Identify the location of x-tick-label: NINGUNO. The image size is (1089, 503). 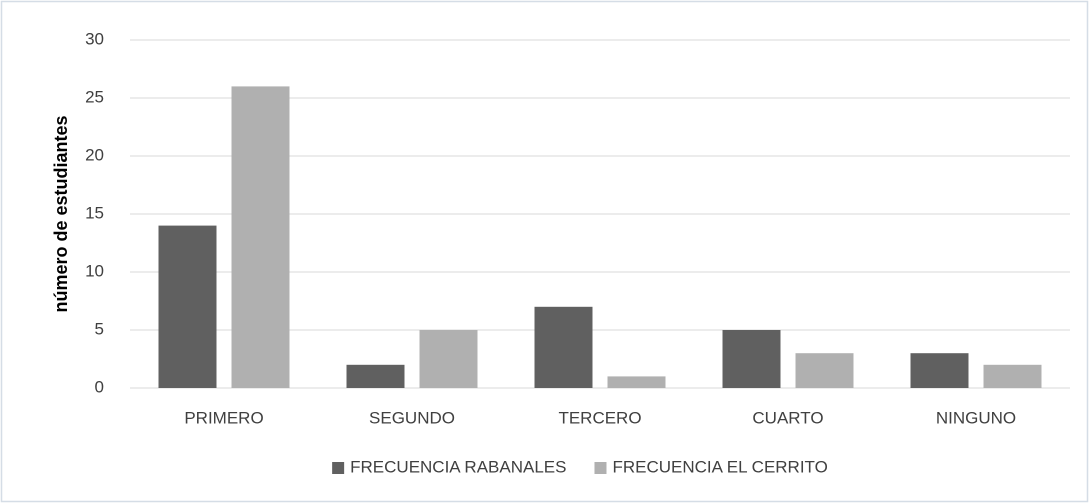
(976, 417).